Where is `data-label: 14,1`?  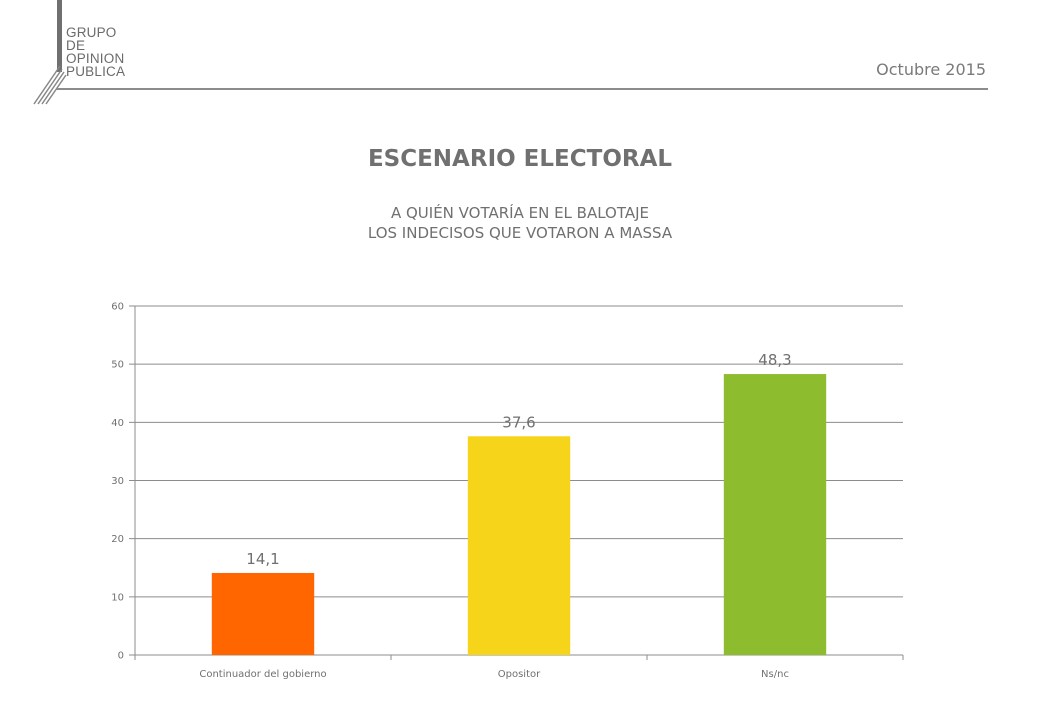
data-label: 14,1 is located at coordinates (262, 559).